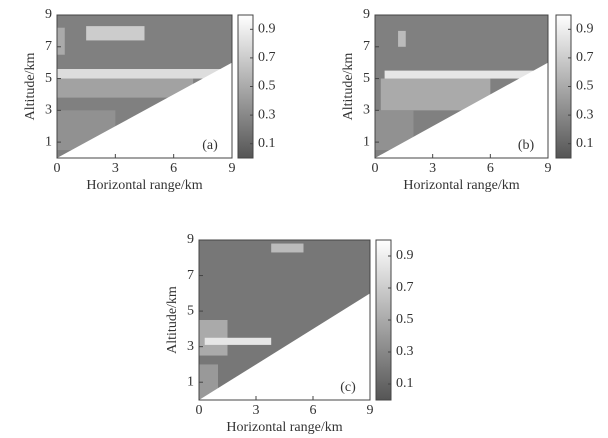 This screenshot has height=438, width=608. Describe the element at coordinates (348, 387) in the screenshot. I see `panel-label: (c)` at that location.